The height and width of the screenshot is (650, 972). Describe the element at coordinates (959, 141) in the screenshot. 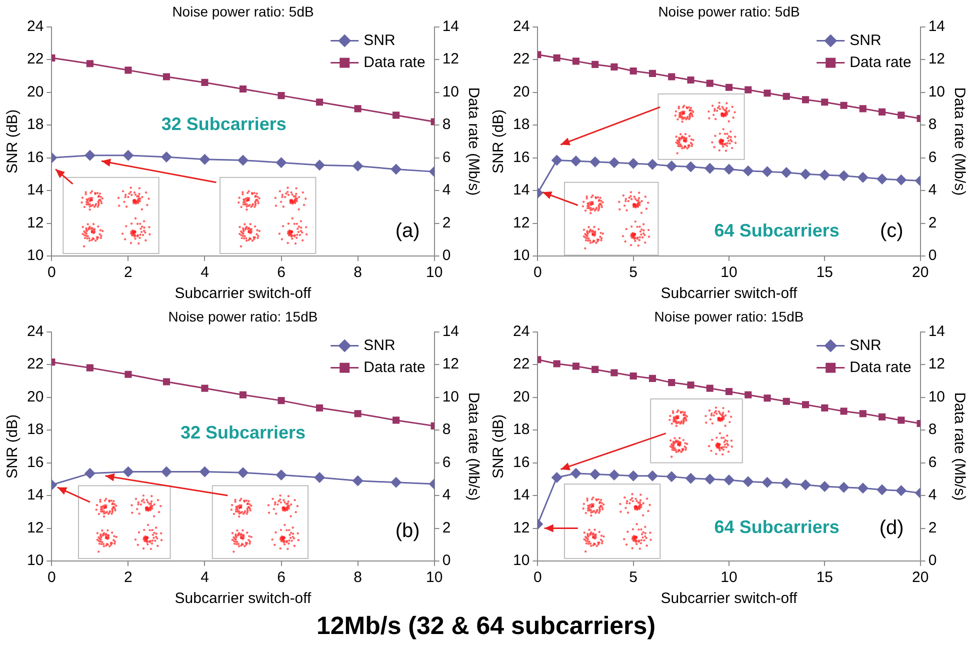

I see `y2-axis-title: Data rate (Mb/s)` at that location.